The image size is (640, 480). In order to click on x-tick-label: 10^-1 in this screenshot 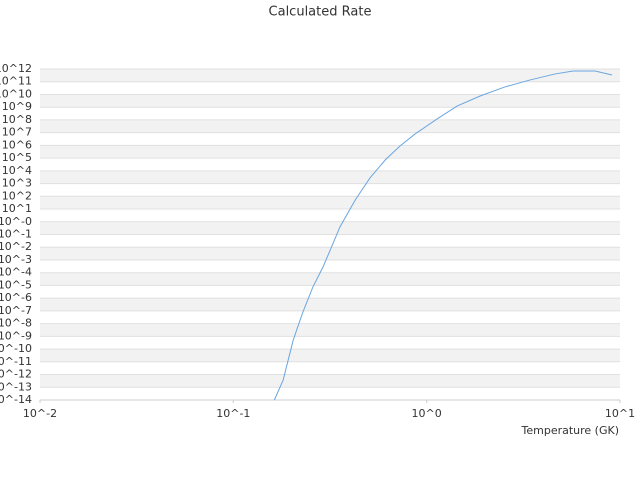, I will do `click(233, 413)`.